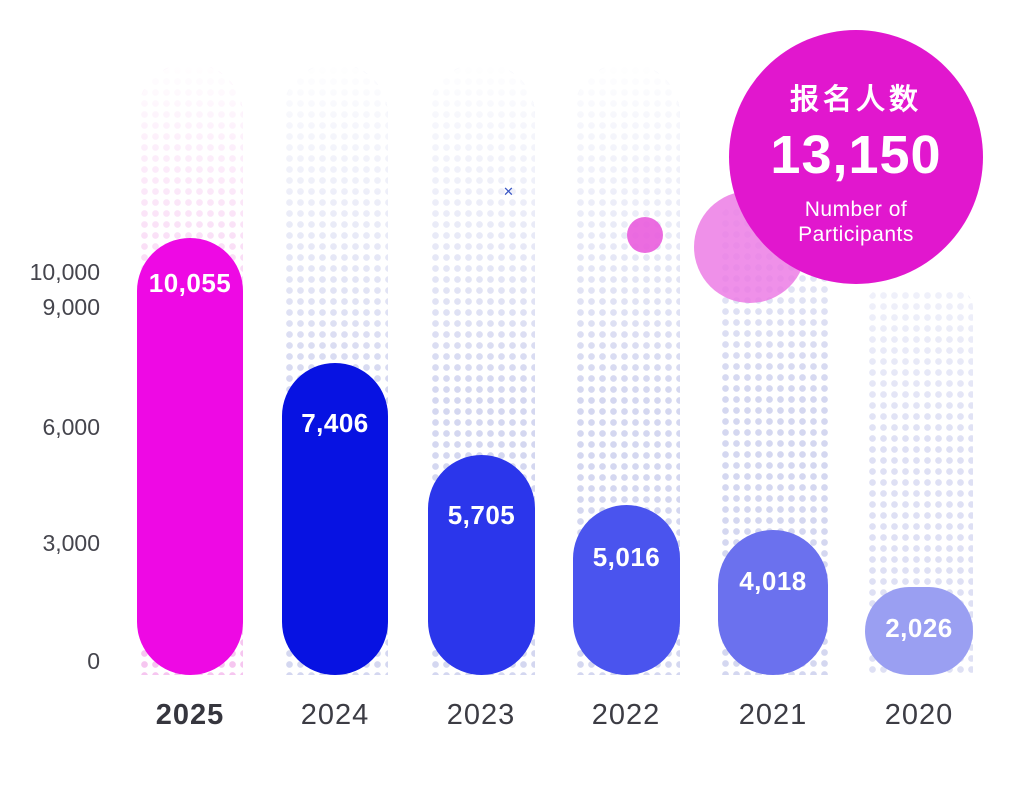  Describe the element at coordinates (773, 581) in the screenshot. I see `bar-value-label: 4,018` at that location.